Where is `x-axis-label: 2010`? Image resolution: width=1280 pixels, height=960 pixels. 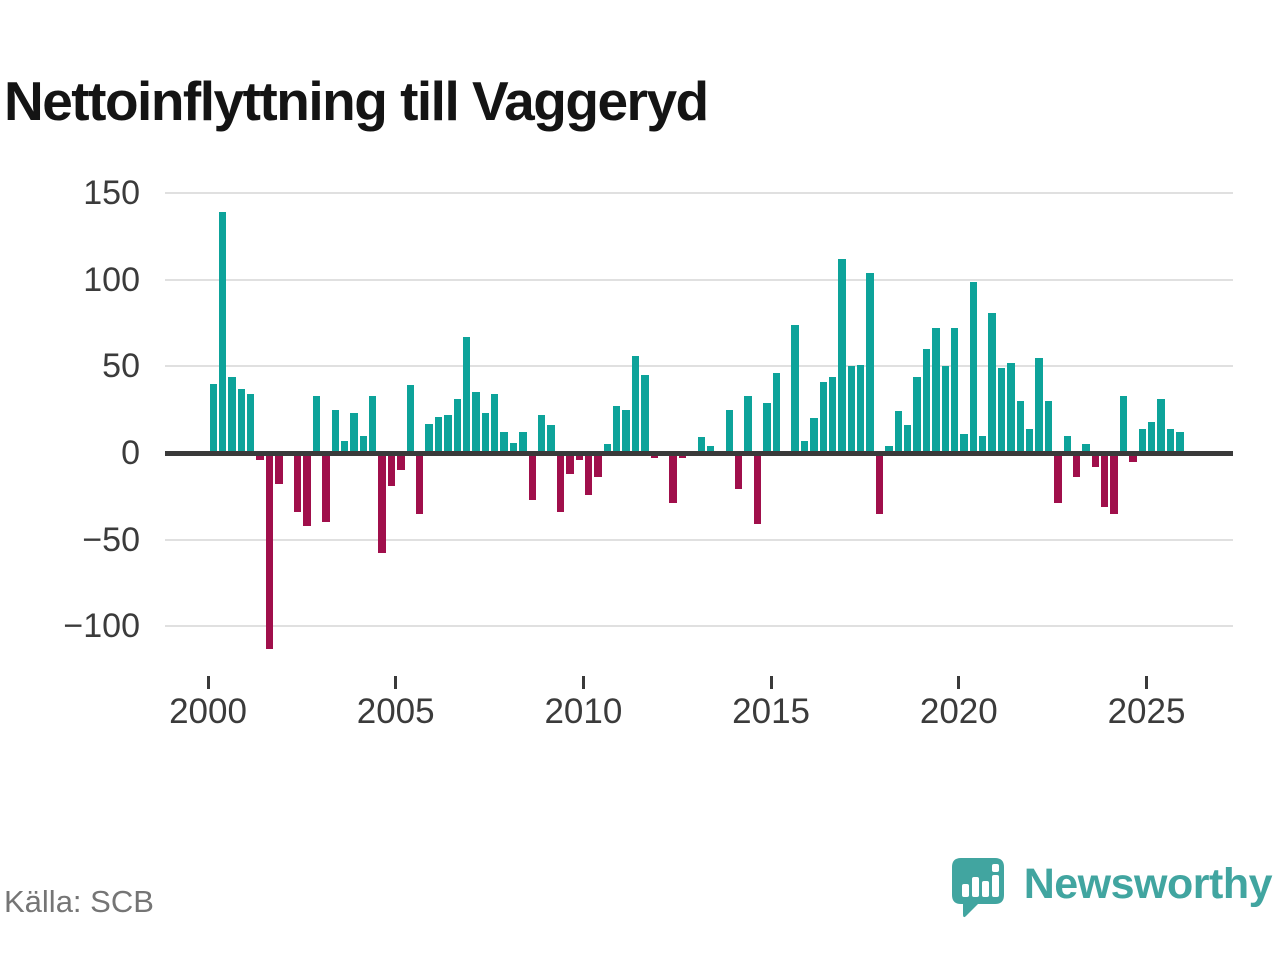 x-axis-label: 2010 is located at coordinates (583, 711).